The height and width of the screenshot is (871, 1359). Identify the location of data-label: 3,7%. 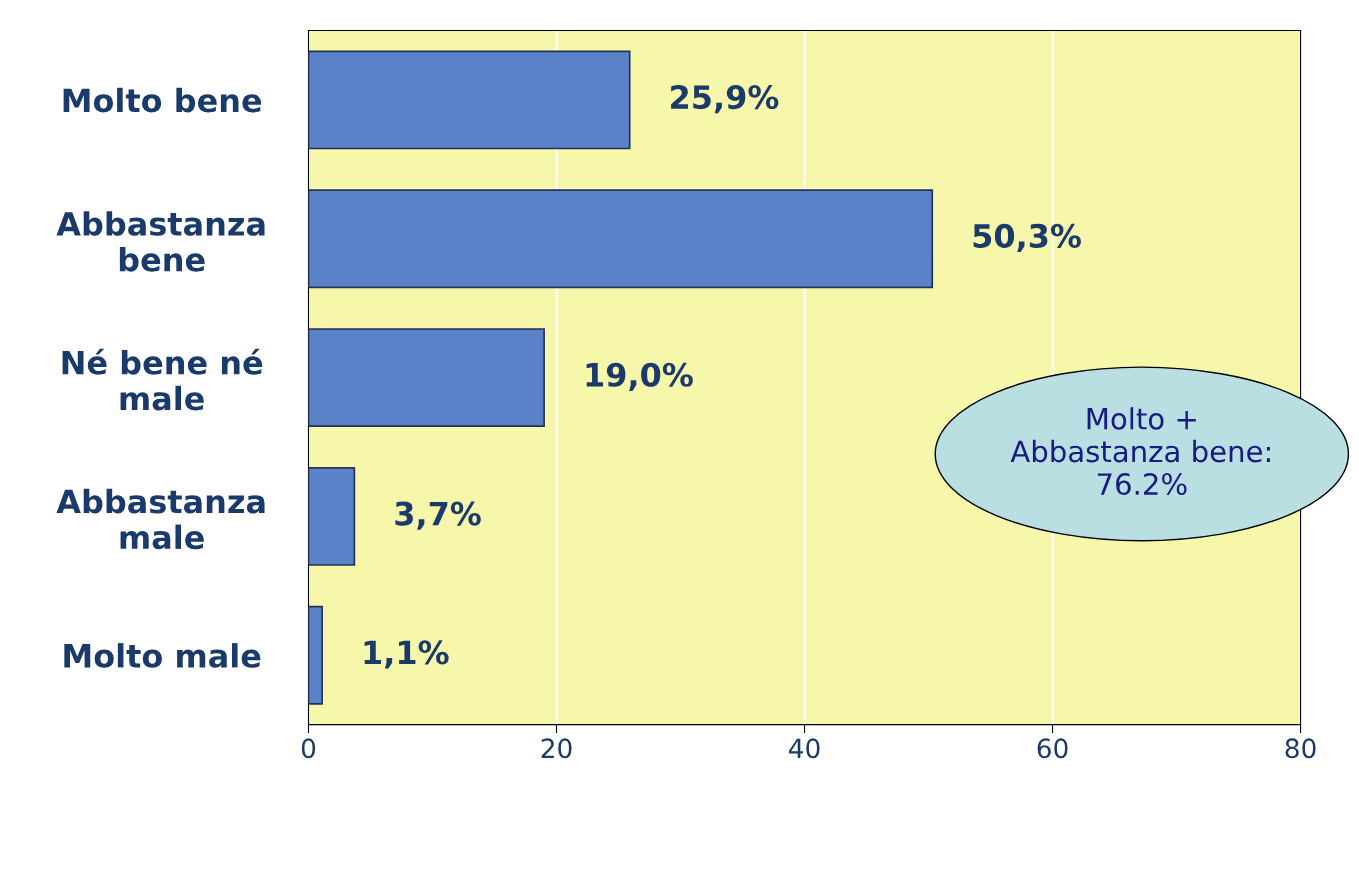
(438, 515).